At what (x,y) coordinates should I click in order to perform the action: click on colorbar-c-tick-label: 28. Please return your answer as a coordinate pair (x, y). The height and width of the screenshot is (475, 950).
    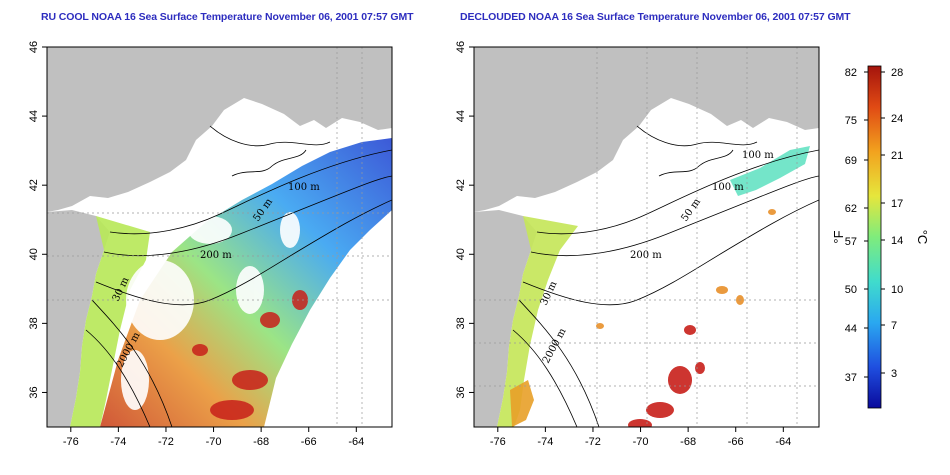
    Looking at the image, I should click on (897, 73).